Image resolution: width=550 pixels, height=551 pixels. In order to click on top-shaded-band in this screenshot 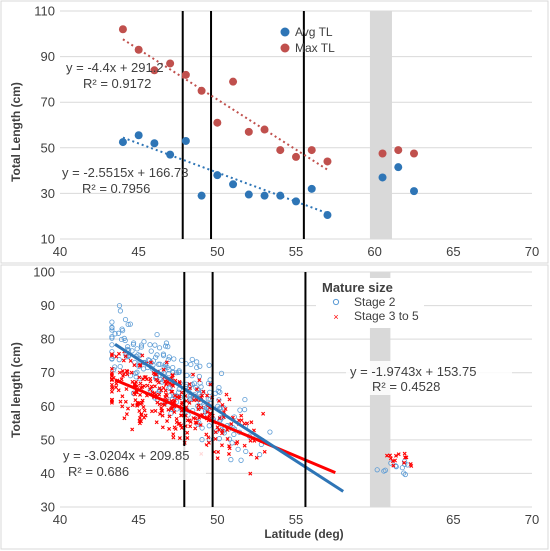, I will do `click(380, 125)`.